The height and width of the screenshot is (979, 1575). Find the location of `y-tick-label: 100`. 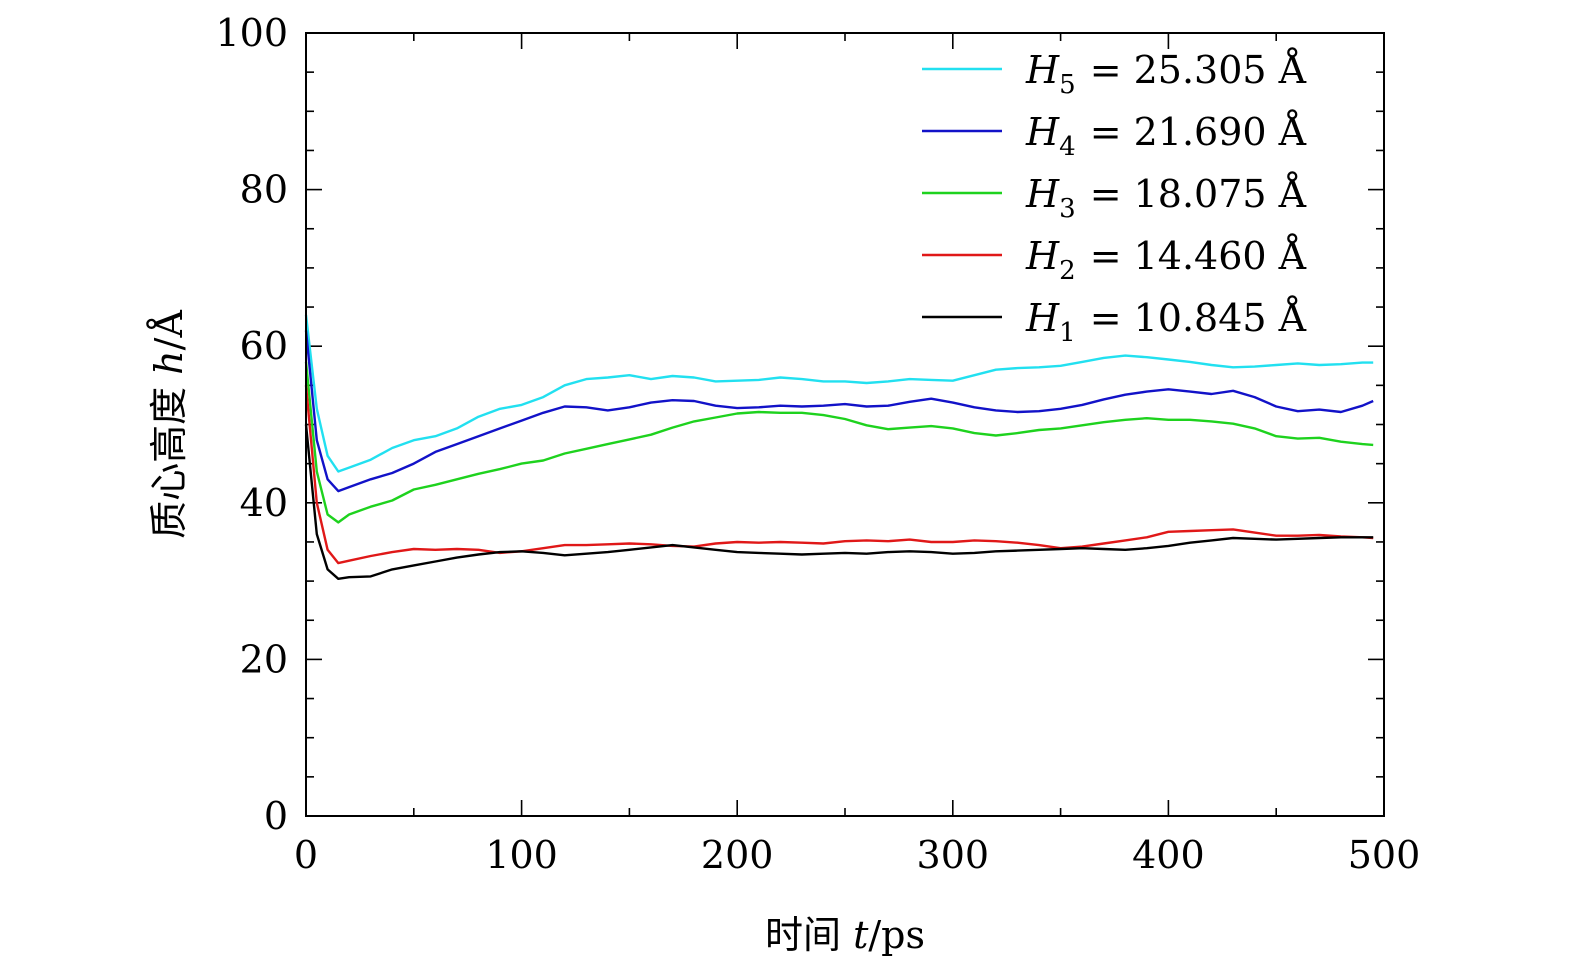

y-tick-label: 100 is located at coordinates (251, 33).